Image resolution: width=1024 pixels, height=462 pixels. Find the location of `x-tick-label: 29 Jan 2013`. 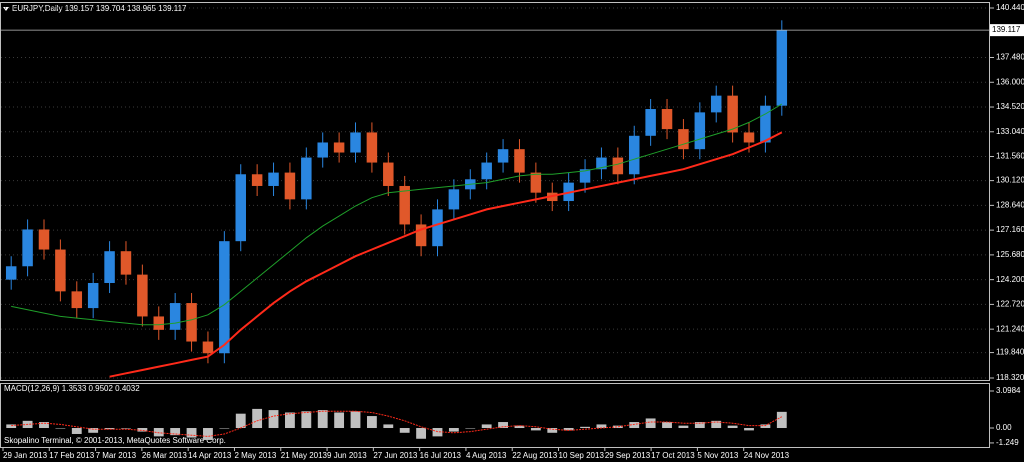

x-tick-label: 29 Jan 2013 is located at coordinates (25, 455).